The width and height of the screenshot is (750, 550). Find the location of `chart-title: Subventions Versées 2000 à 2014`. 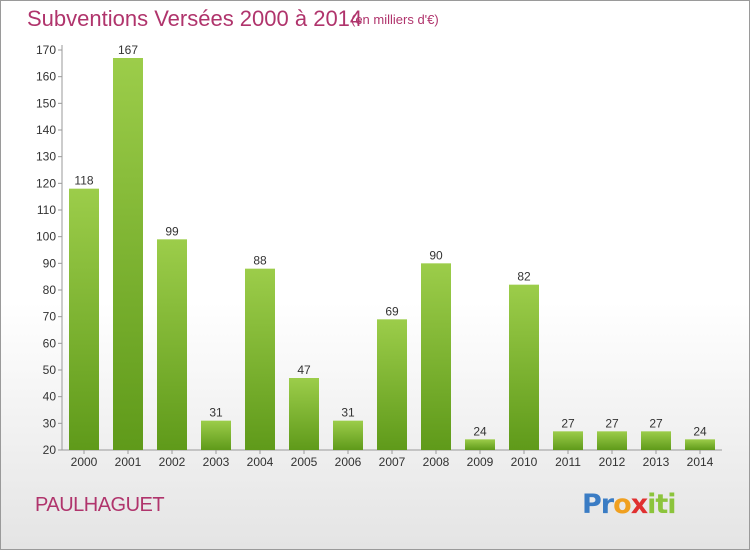

chart-title: Subventions Versées 2000 à 2014 is located at coordinates (195, 18).